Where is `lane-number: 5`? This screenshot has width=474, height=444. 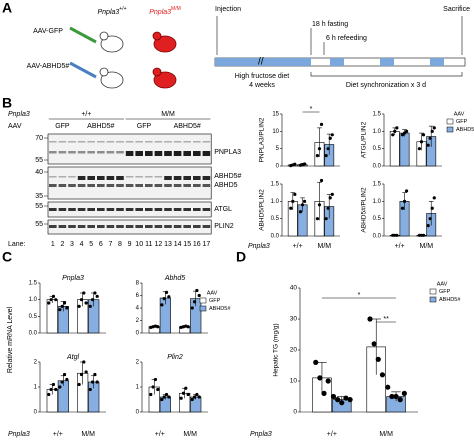 lane-number: 5 is located at coordinates (91, 244).